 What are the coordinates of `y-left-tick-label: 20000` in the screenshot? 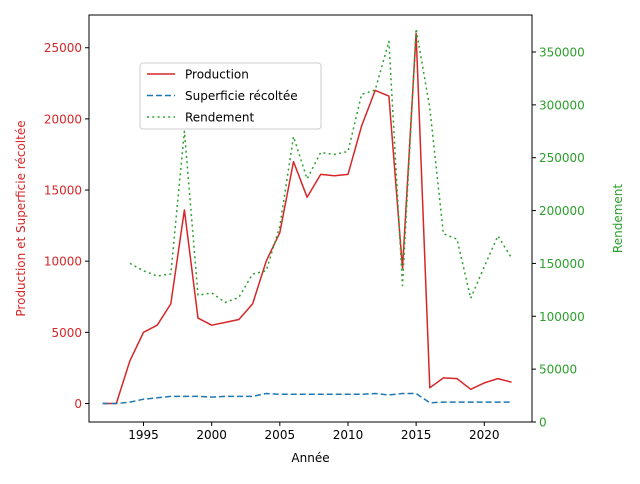 It's located at (63, 119).